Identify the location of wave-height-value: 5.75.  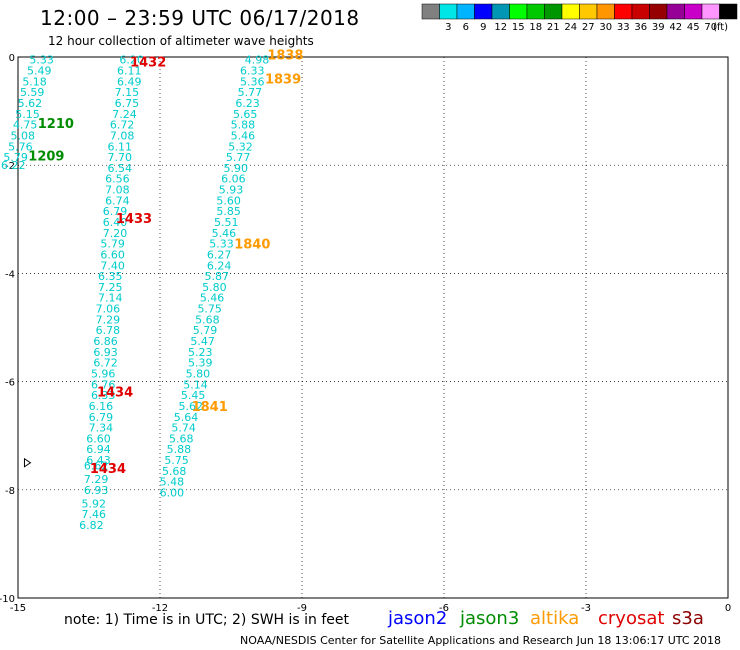
(209, 309).